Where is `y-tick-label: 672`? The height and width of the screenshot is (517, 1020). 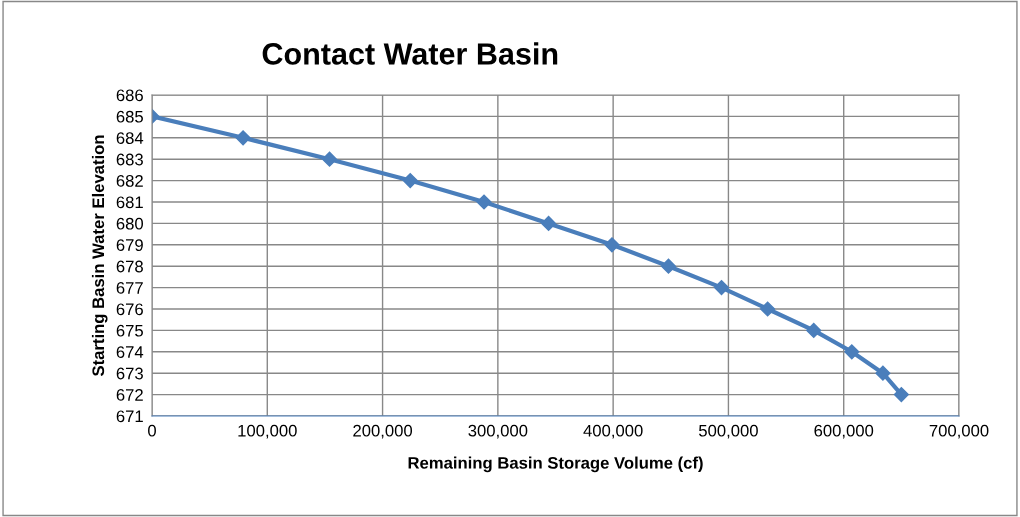 y-tick-label: 672 is located at coordinates (129, 395).